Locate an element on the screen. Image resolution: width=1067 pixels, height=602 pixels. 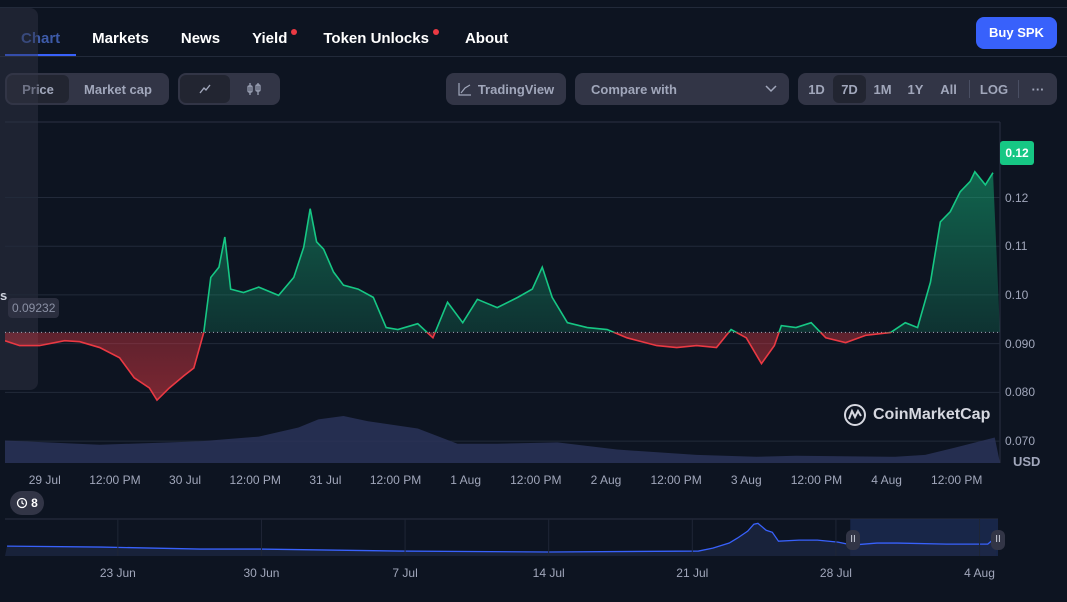
watermark-text: CoinMarketCap is located at coordinates (932, 414).